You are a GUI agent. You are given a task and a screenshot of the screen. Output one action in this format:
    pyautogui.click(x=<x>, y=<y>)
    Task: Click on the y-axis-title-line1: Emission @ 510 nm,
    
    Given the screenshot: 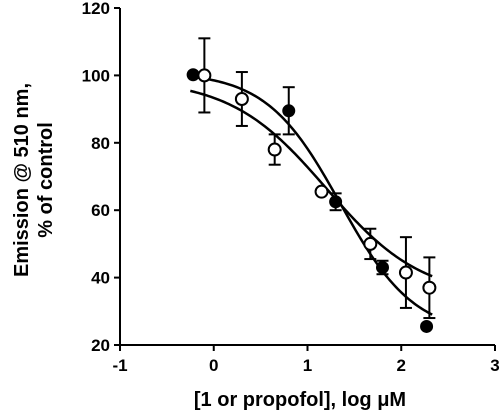 What is the action you would take?
    pyautogui.click(x=22, y=180)
    